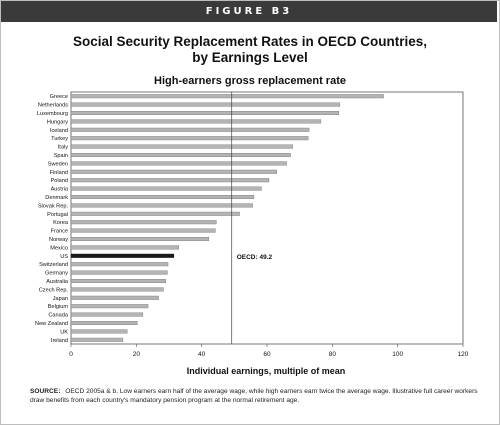 The height and width of the screenshot is (425, 500). Describe the element at coordinates (51, 324) in the screenshot. I see `category-label: New Zealand` at that location.